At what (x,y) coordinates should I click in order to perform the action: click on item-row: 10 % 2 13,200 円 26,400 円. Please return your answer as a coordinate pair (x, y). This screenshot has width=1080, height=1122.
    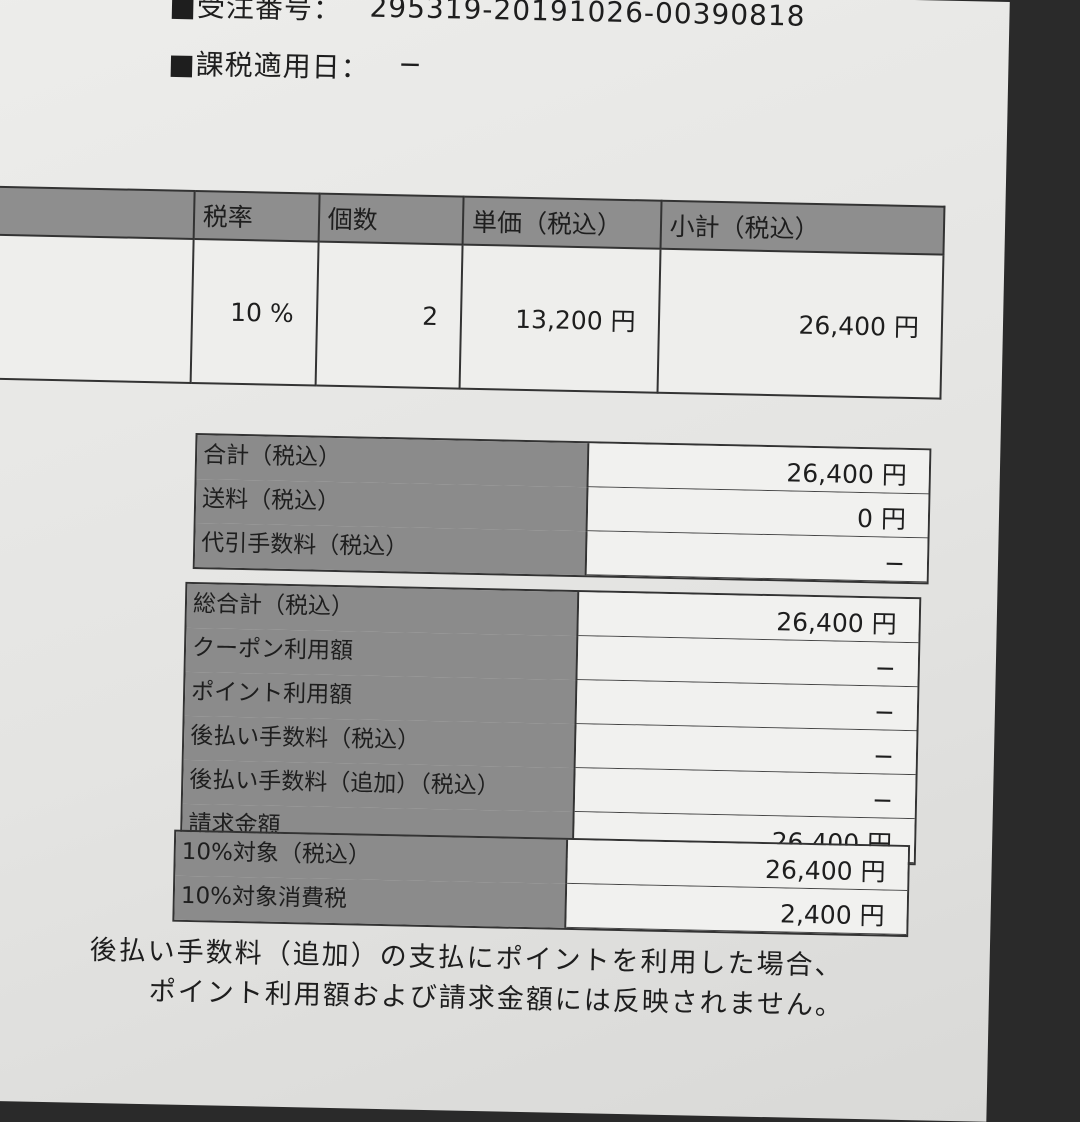
    Looking at the image, I should click on (472, 316).